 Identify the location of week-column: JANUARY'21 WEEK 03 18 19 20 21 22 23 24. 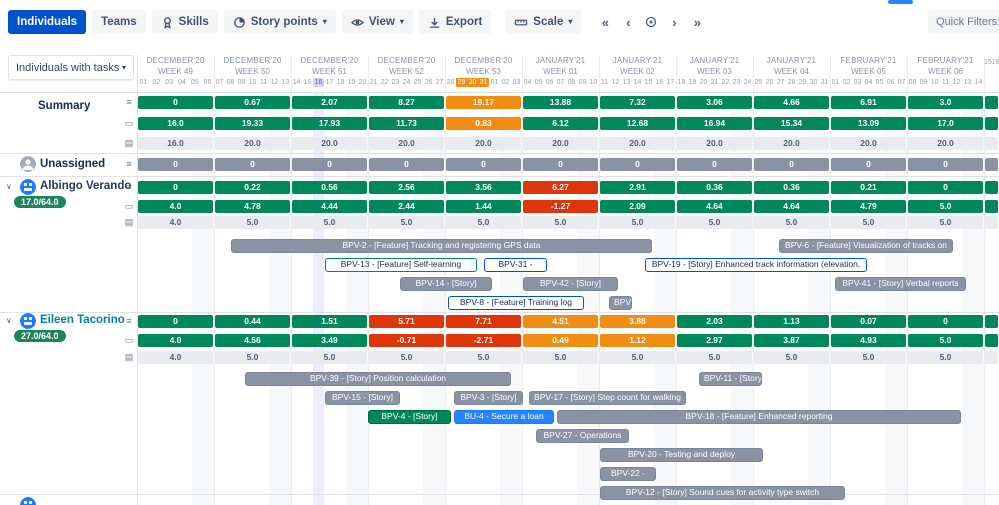
(714, 74).